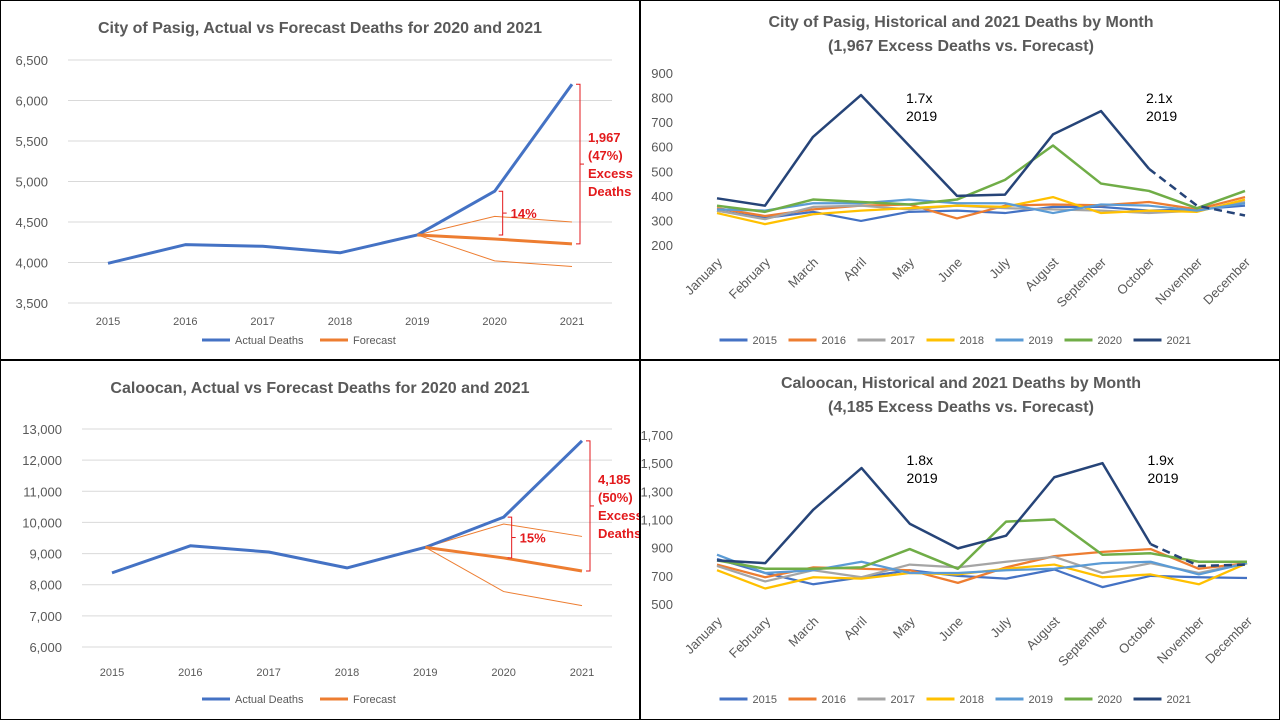 The width and height of the screenshot is (1280, 725). Describe the element at coordinates (1160, 460) in the screenshot. I see `annotation-label: 1.9x` at that location.